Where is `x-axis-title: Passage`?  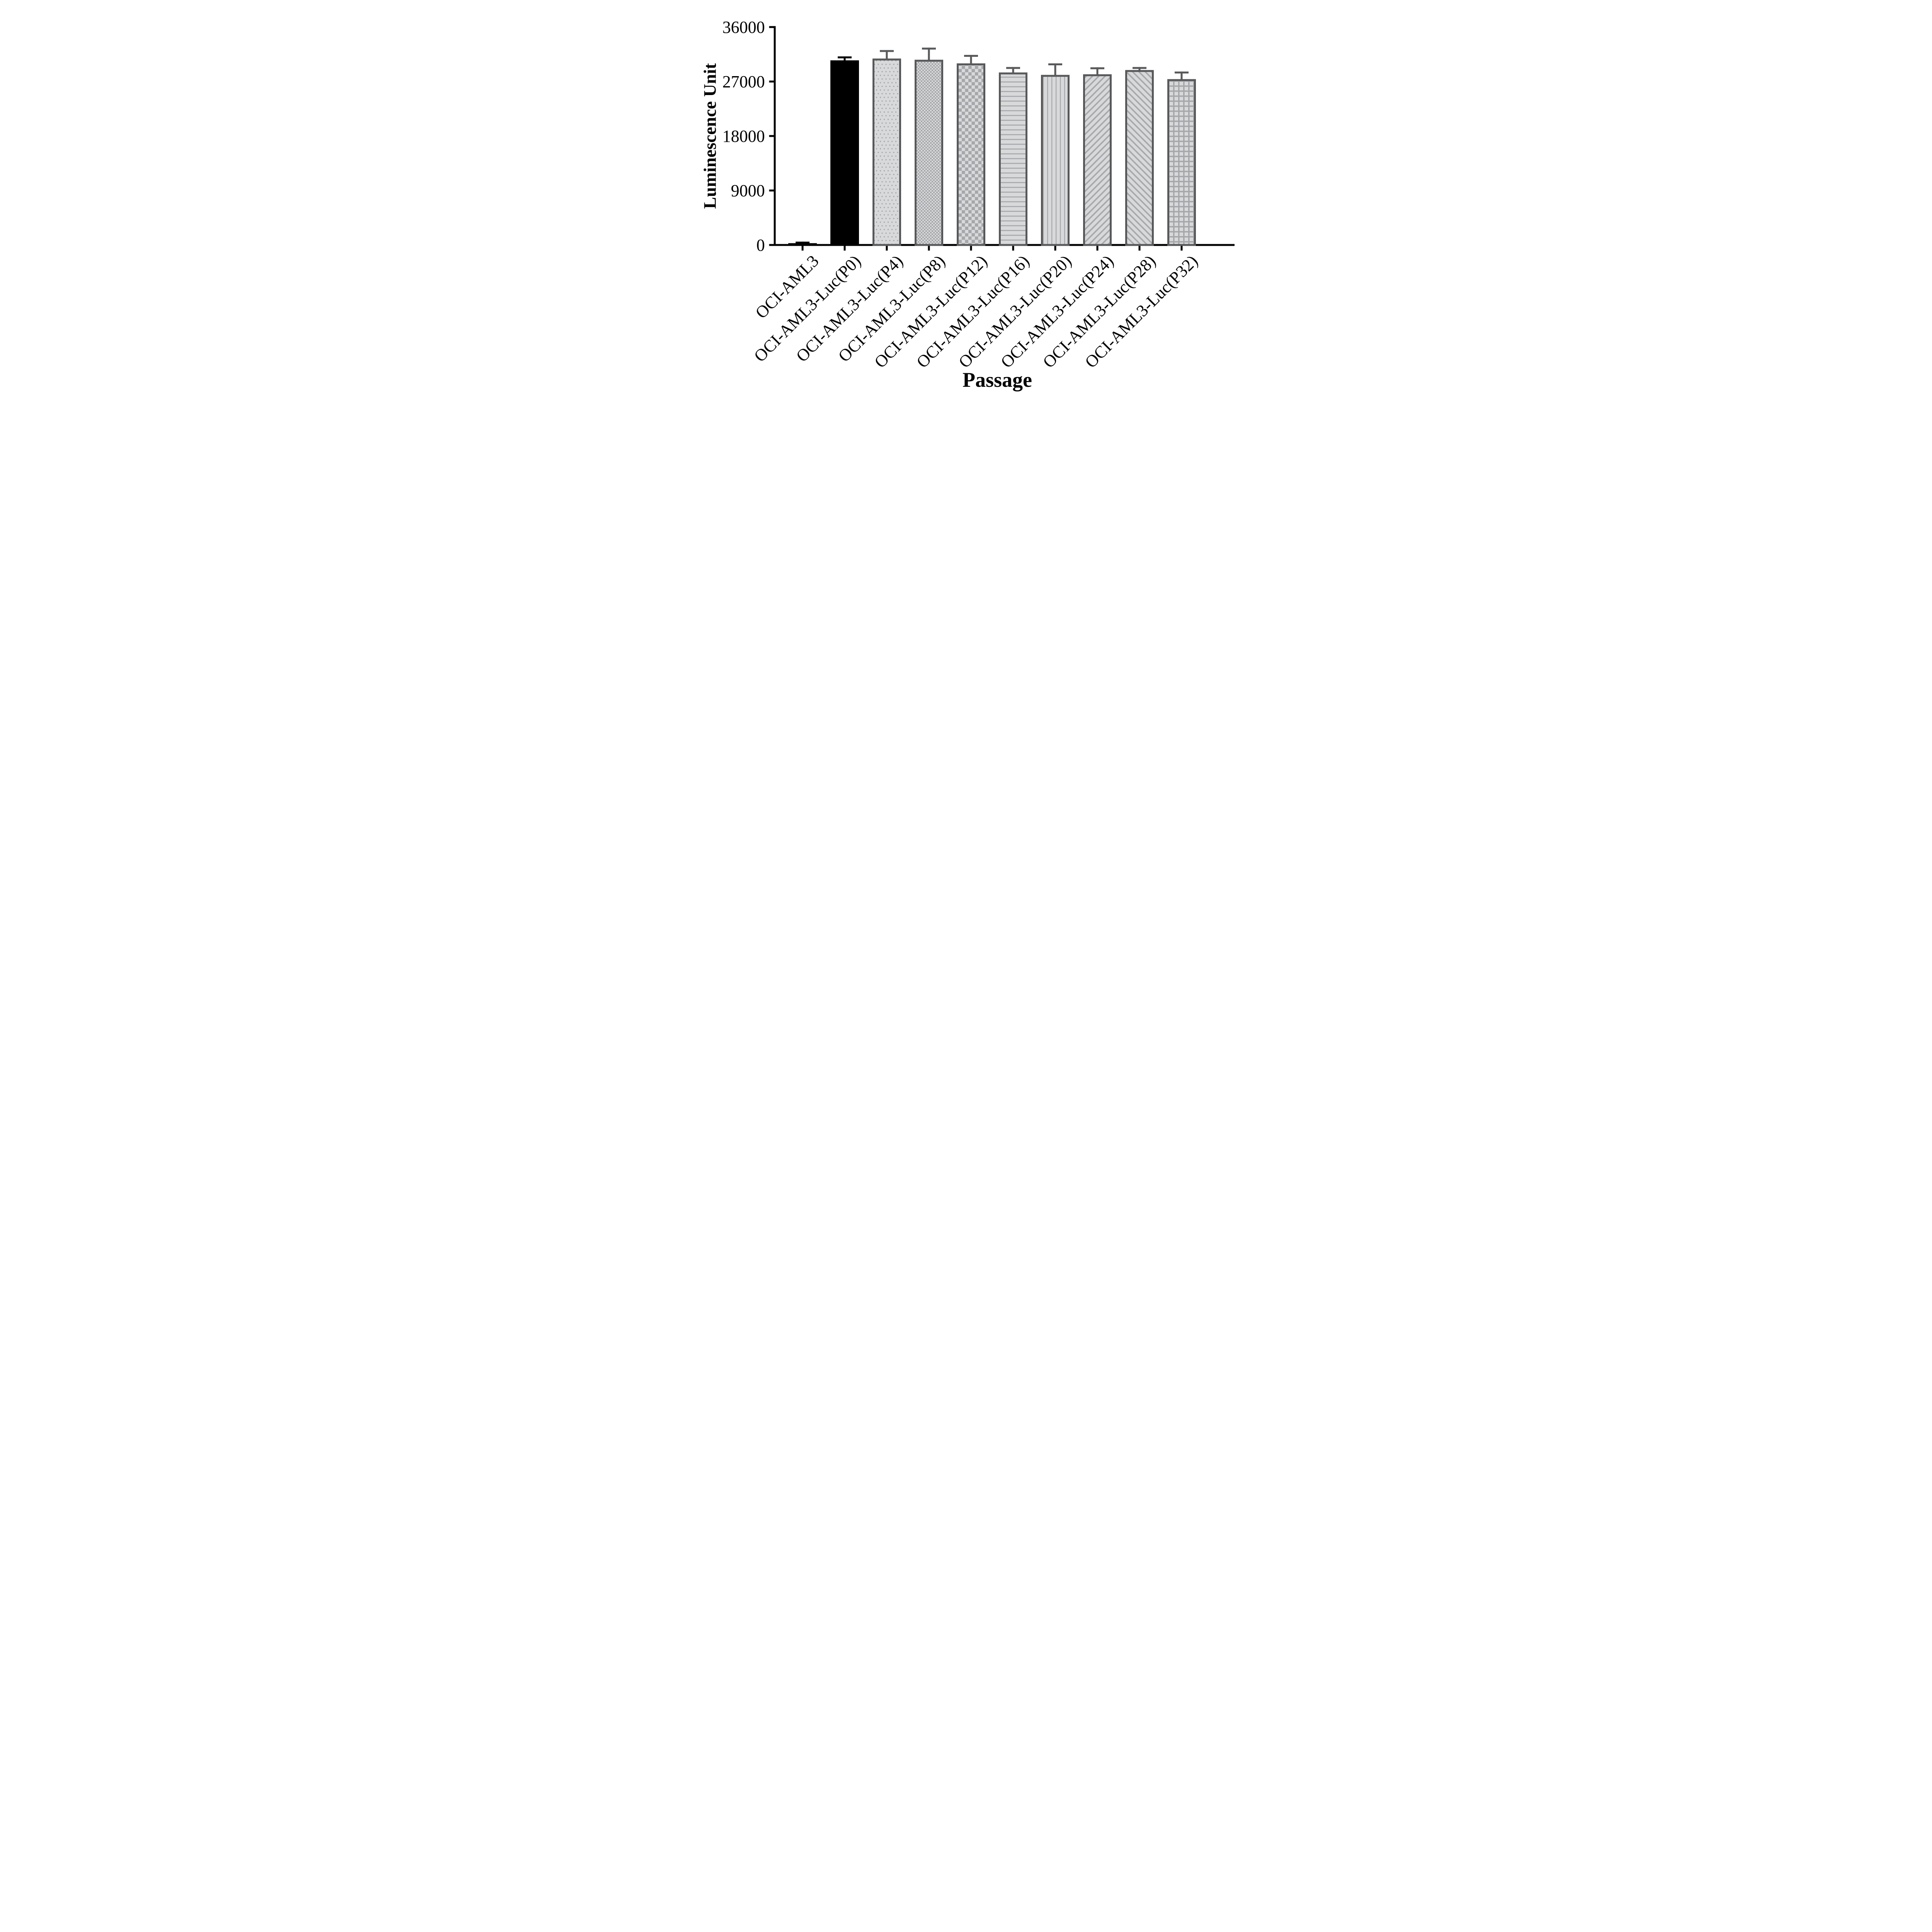 x-axis-title: Passage is located at coordinates (998, 380).